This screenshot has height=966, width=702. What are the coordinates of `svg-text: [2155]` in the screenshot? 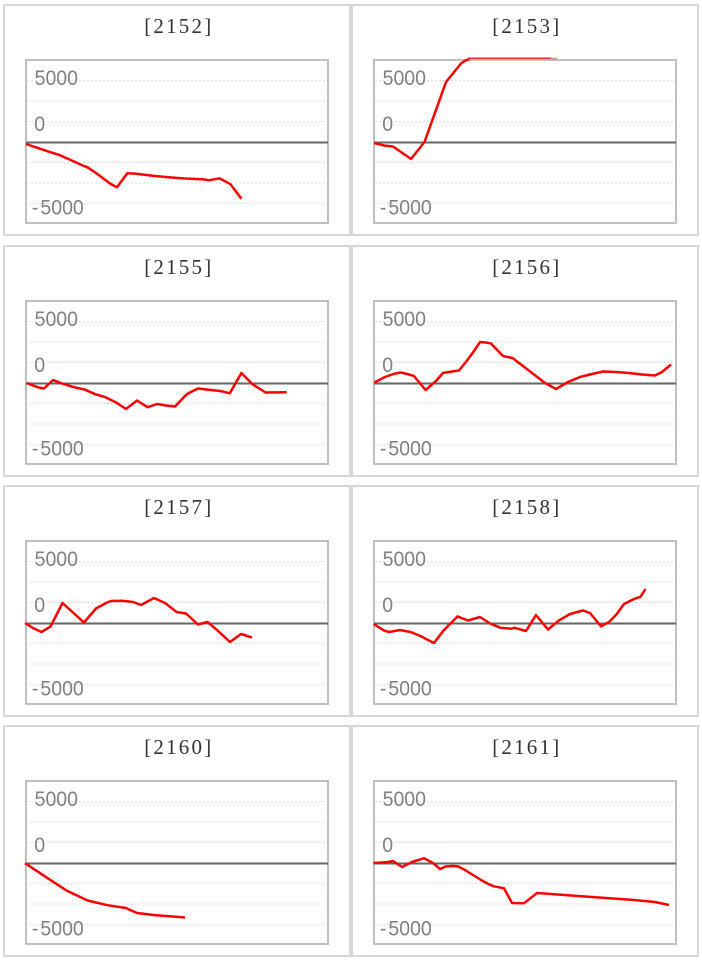 It's located at (178, 267).